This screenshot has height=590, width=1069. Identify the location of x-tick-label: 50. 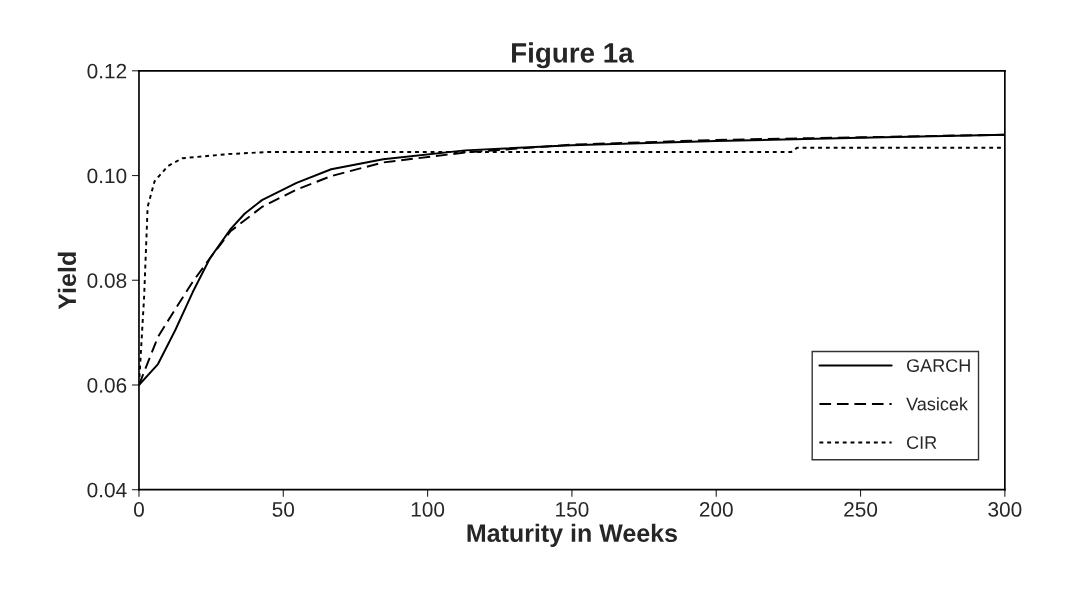
(283, 509).